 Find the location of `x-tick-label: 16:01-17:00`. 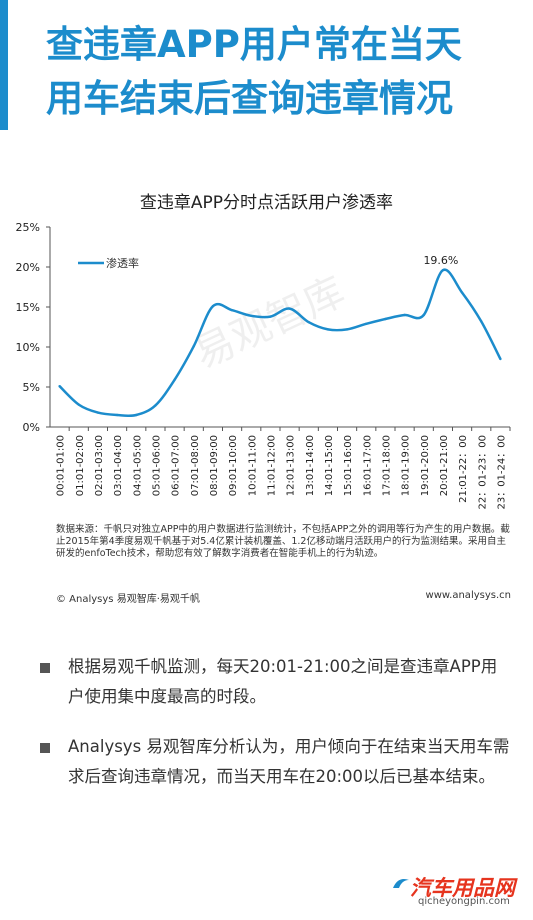

x-tick-label: 16:01-17:00 is located at coordinates (367, 465).